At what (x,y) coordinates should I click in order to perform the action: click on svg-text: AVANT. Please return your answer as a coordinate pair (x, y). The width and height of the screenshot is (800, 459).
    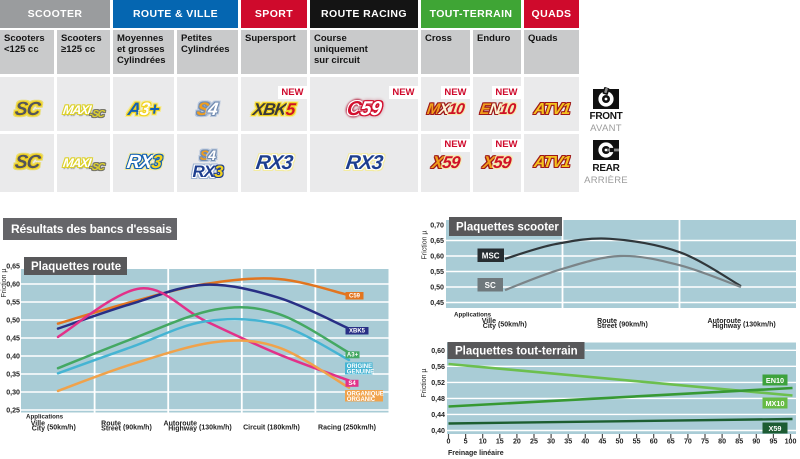
    Looking at the image, I should click on (606, 128).